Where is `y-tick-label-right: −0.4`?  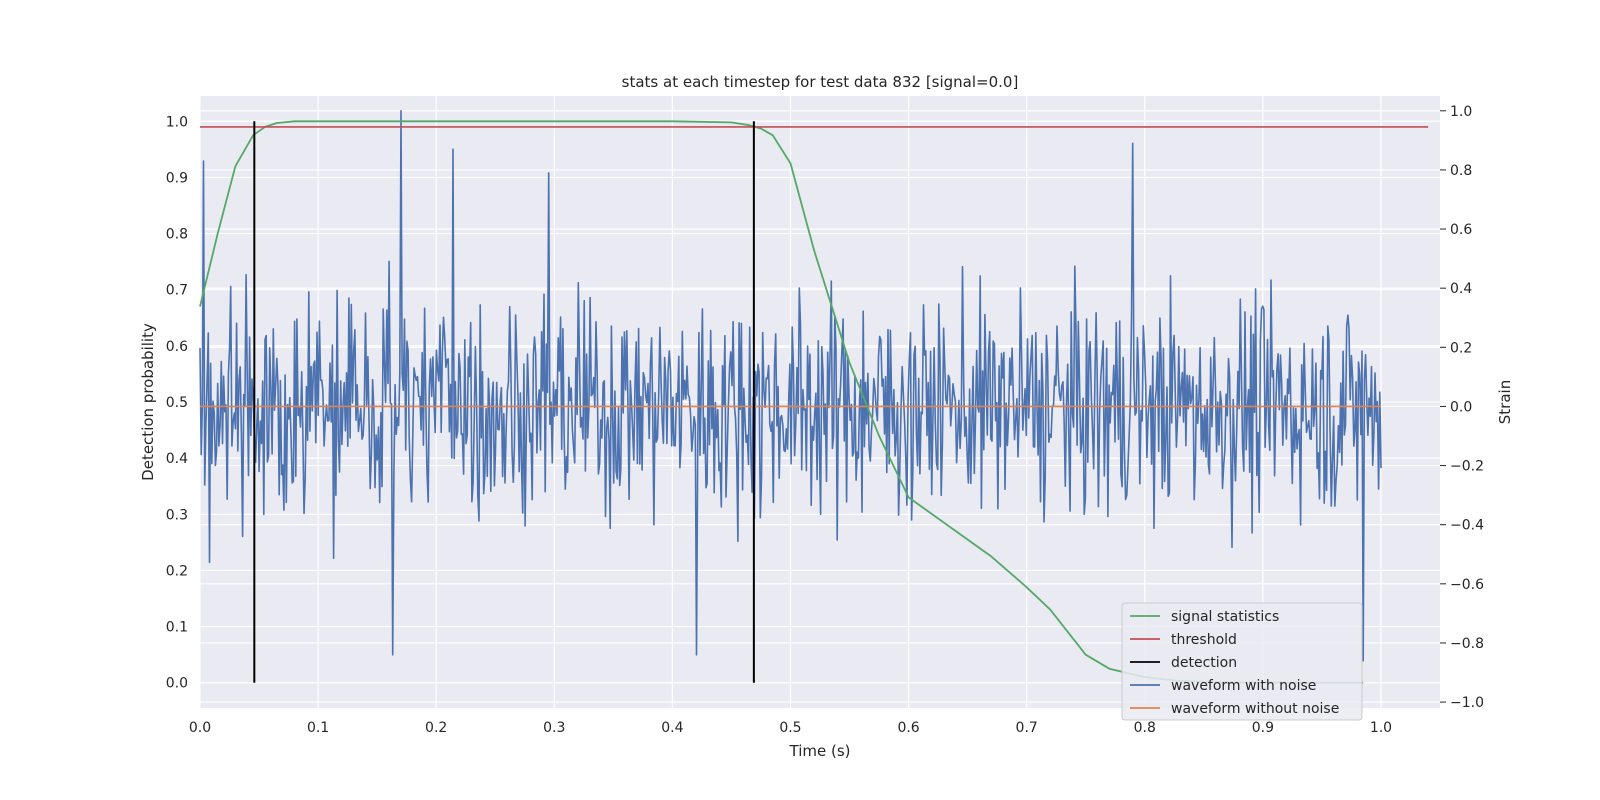
y-tick-label-right: −0.4 is located at coordinates (1467, 526).